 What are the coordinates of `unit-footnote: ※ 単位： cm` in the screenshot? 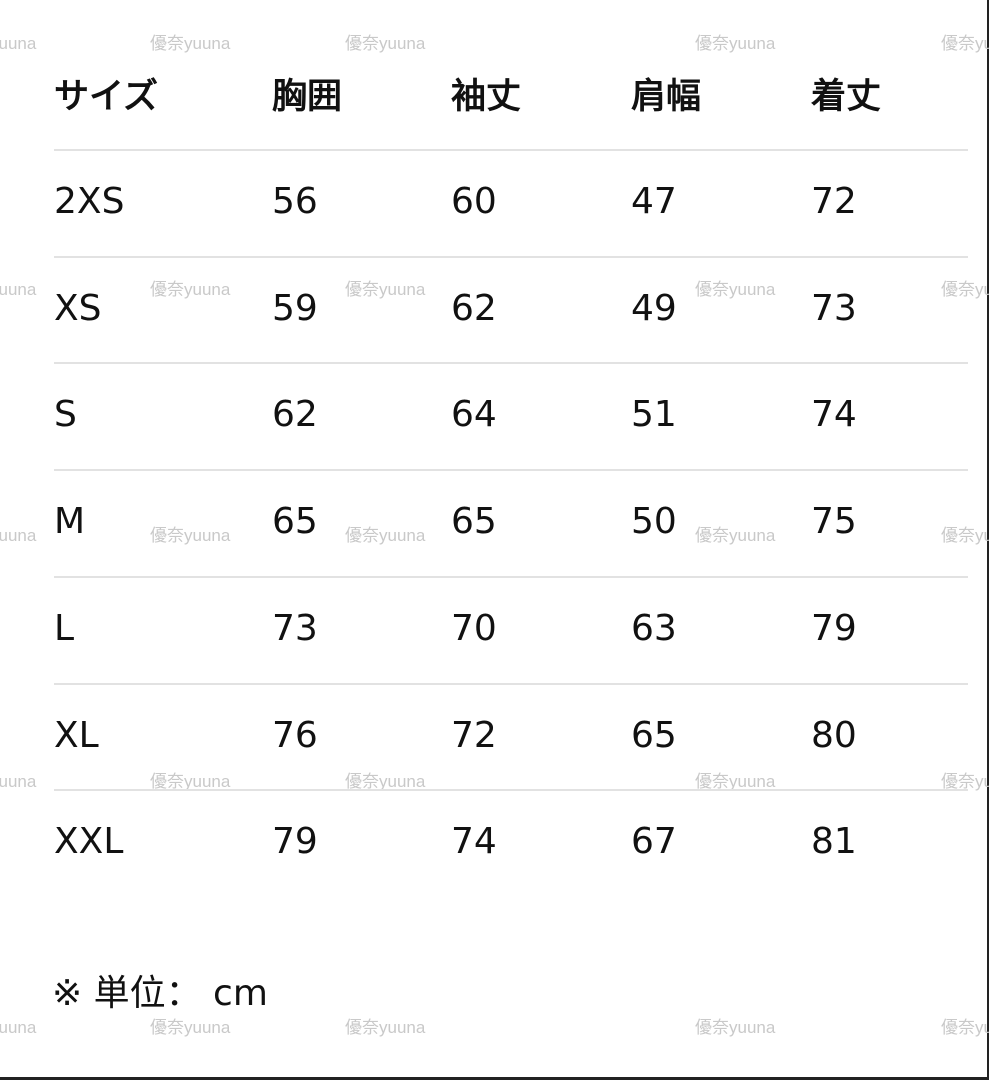 It's located at (160, 993).